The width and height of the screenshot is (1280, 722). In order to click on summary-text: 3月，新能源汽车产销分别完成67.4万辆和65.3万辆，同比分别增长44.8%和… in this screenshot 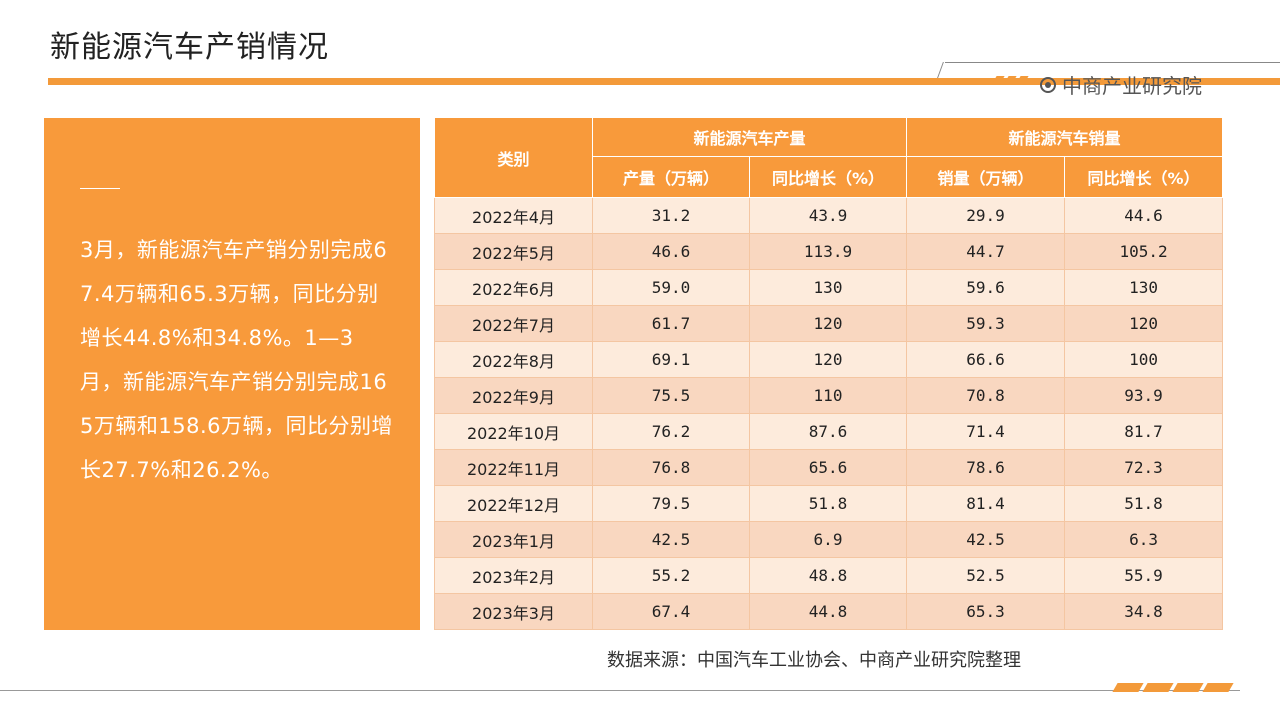, I will do `click(236, 360)`.